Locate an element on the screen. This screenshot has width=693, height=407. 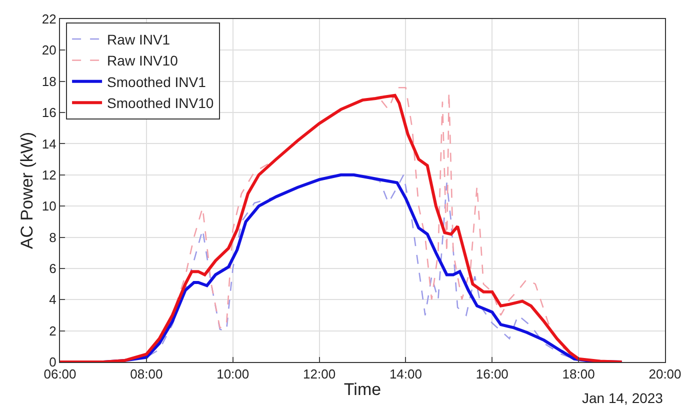
y-tick-label: 4 is located at coordinates (52, 300).